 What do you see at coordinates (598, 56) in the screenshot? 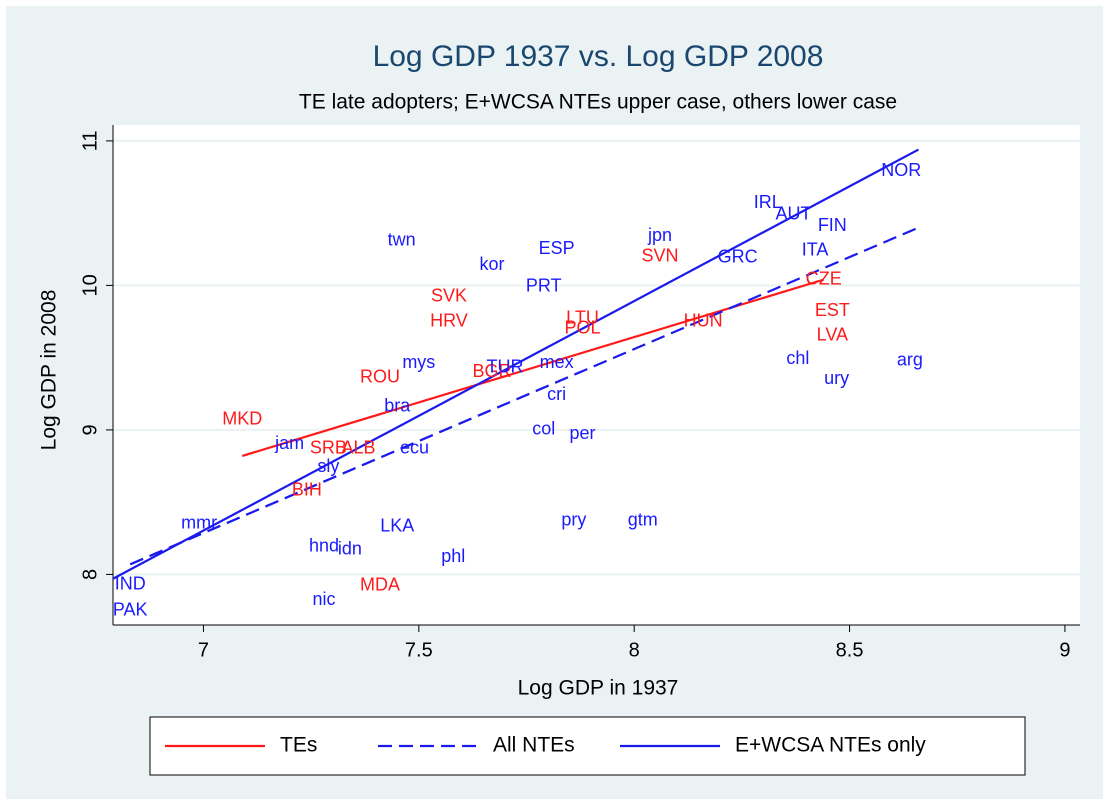
I see `chart-title: Log GDP 1937 vs. Log GDP 2008` at bounding box center [598, 56].